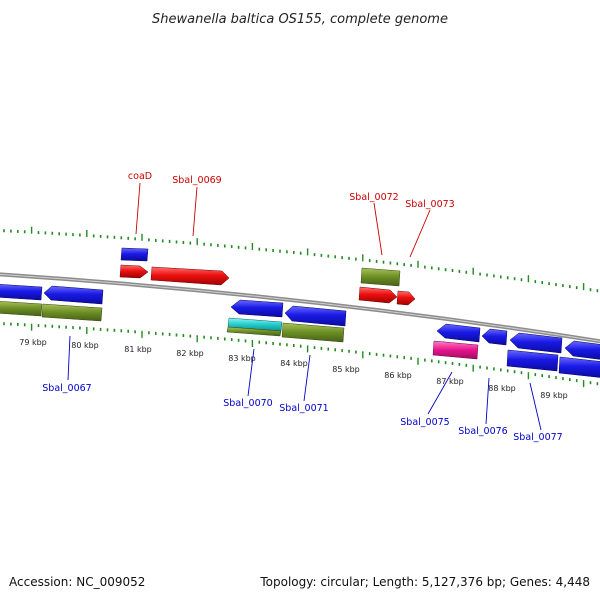 This screenshot has width=600, height=600. What do you see at coordinates (450, 381) in the screenshot?
I see `kbp-label: 87 kbp` at bounding box center [450, 381].